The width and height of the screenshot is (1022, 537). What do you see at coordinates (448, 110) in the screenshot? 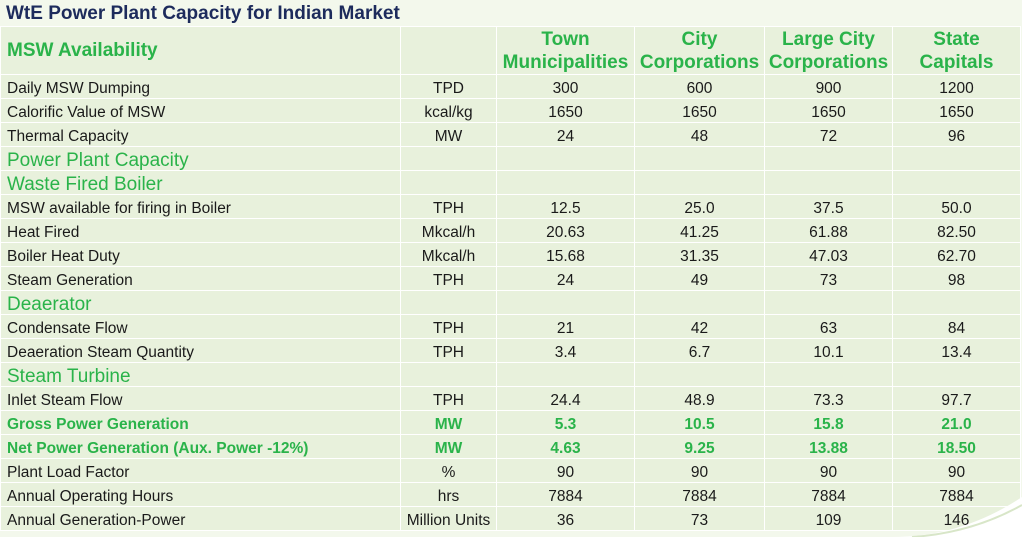
I see `unit-cell: kcal/kg` at bounding box center [448, 110].